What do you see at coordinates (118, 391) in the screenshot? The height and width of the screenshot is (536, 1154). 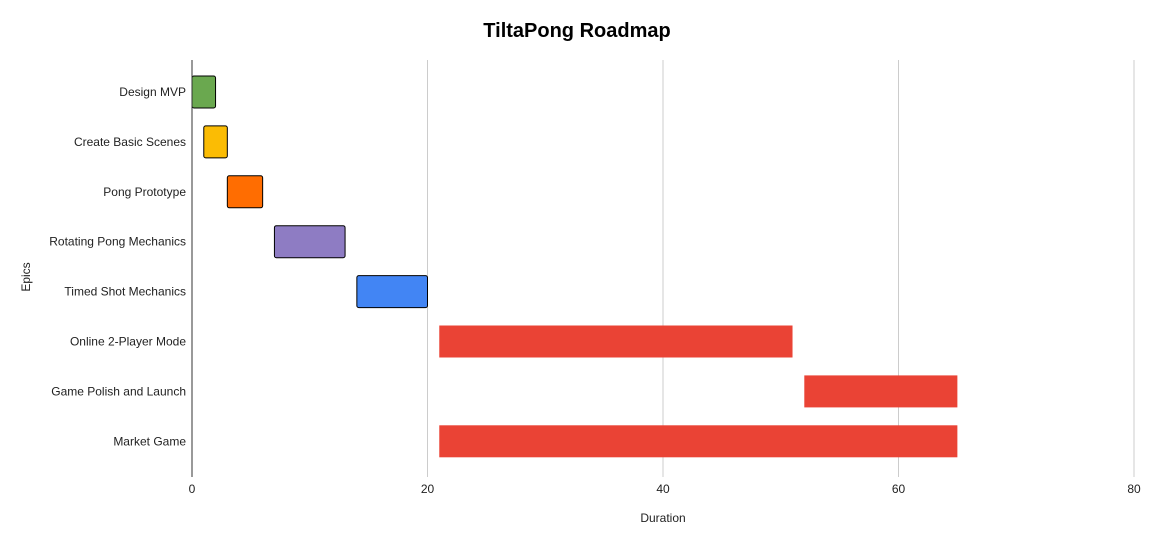 I see `category-label: Game Polish and Launch` at bounding box center [118, 391].